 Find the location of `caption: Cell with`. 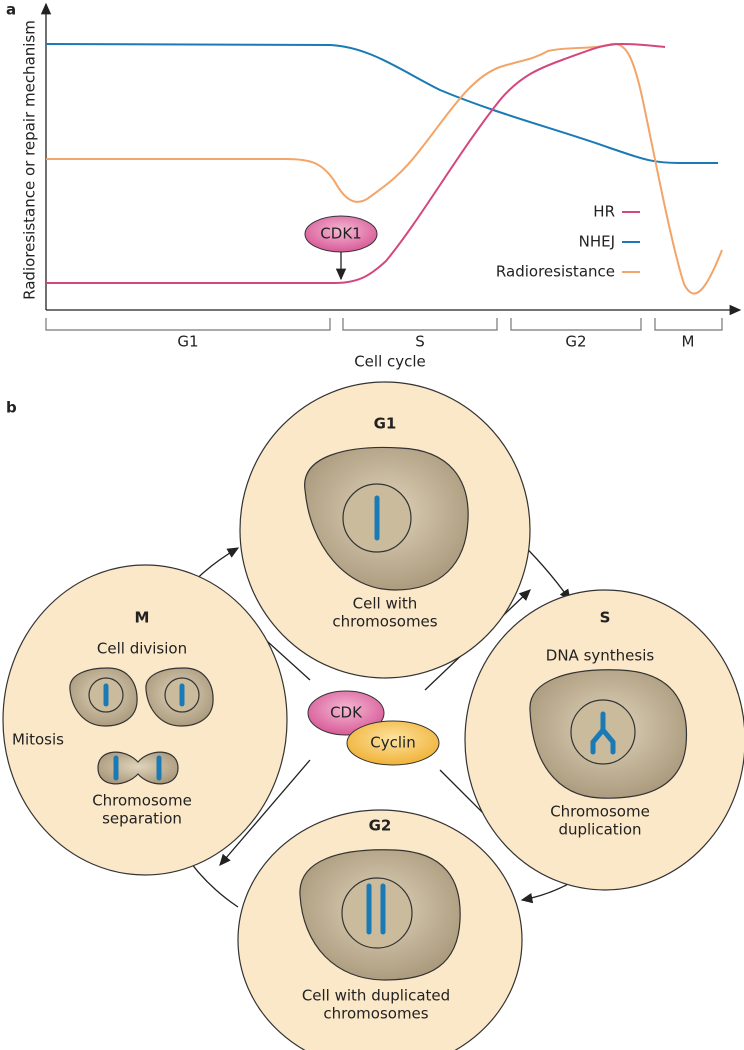

caption: Cell with is located at coordinates (385, 604).